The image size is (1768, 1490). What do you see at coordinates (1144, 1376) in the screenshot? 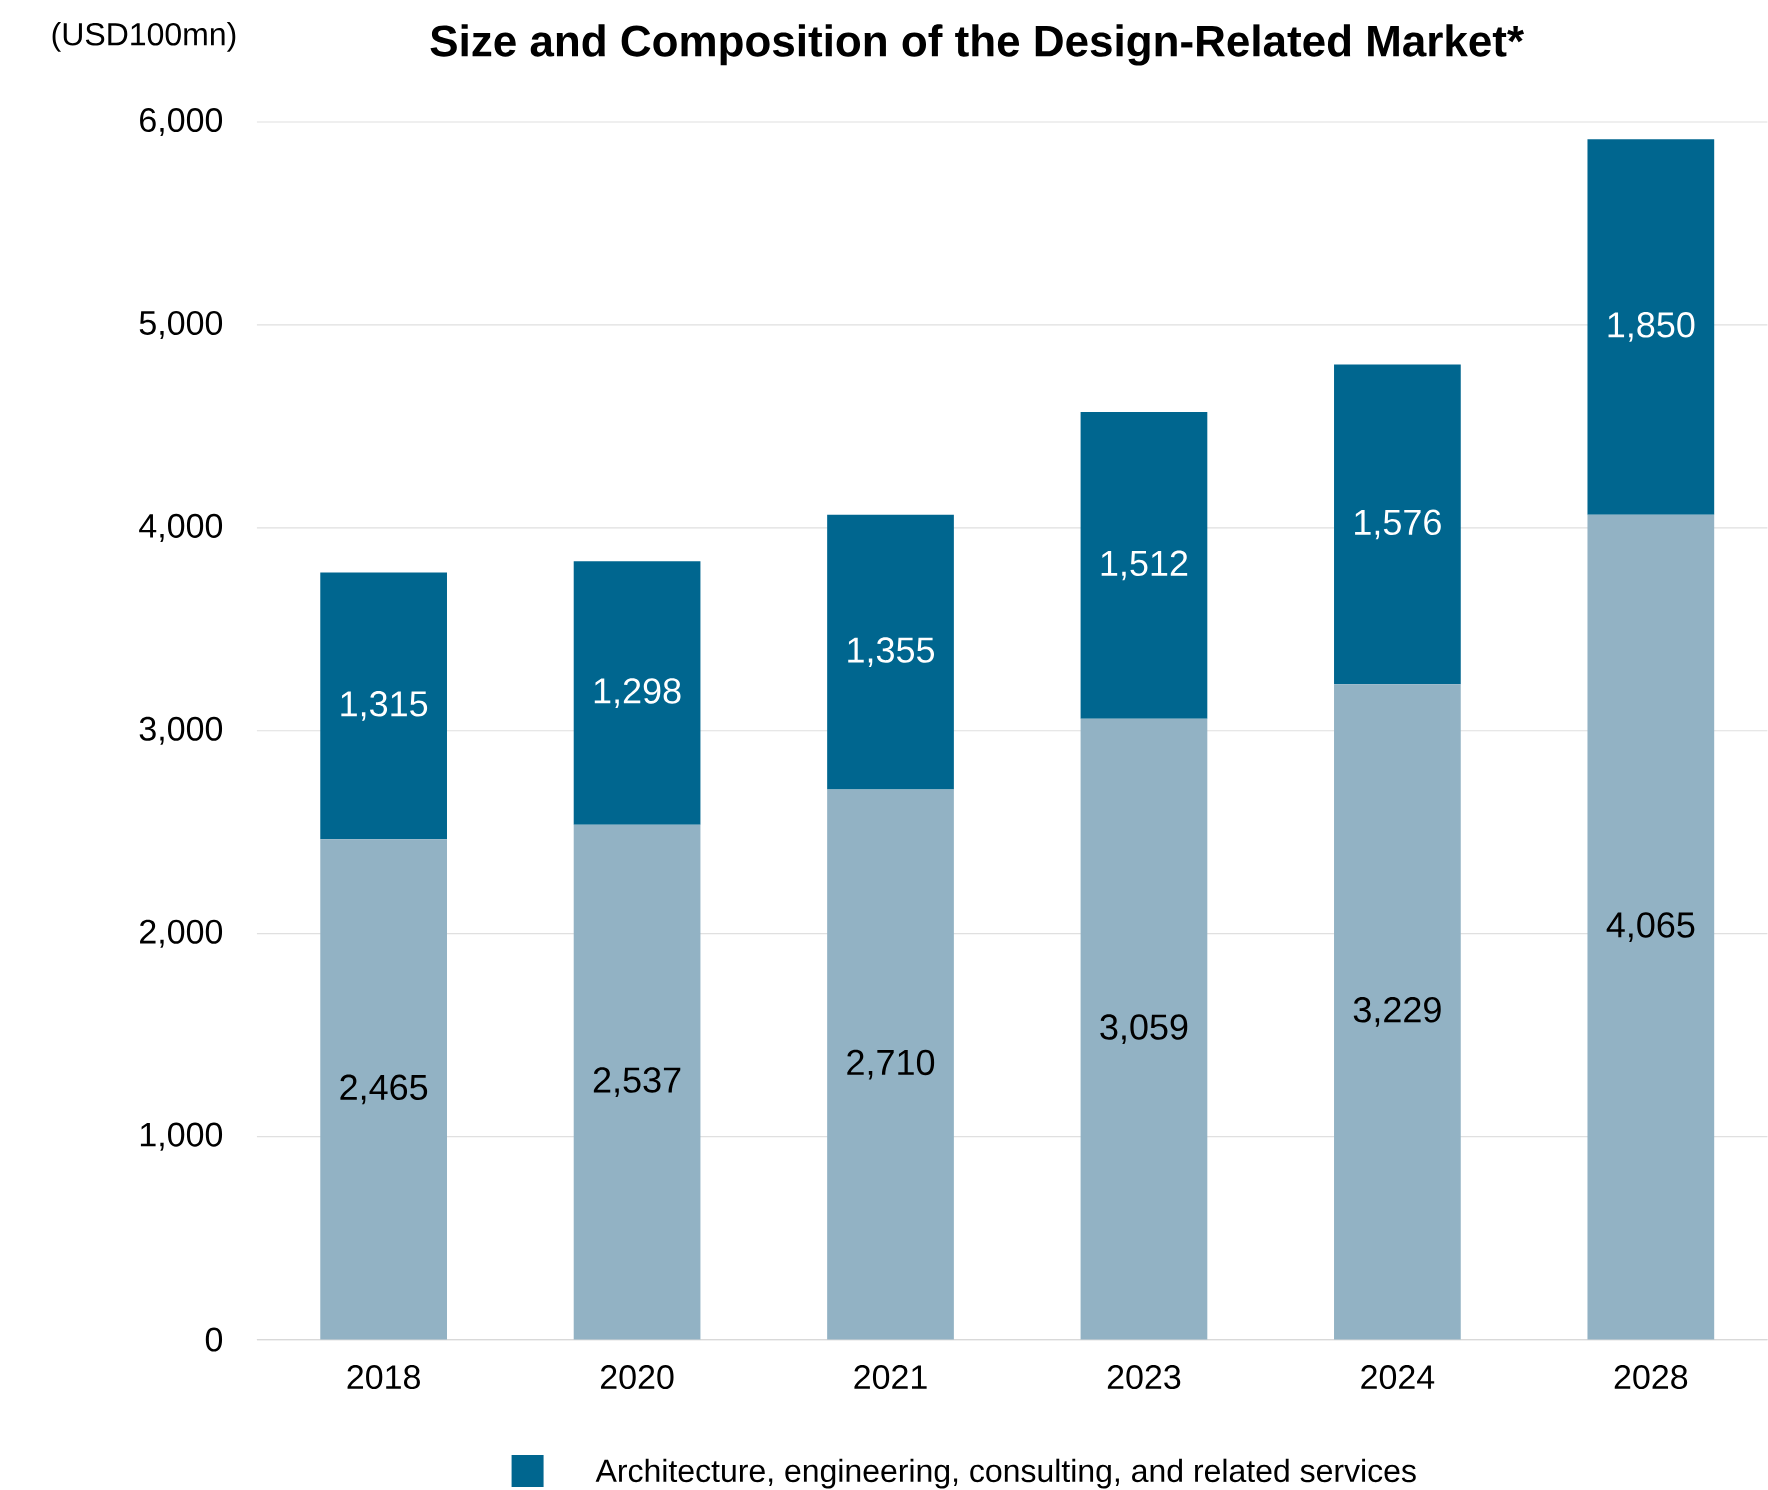
I see `x-tick-label: 2023` at bounding box center [1144, 1376].